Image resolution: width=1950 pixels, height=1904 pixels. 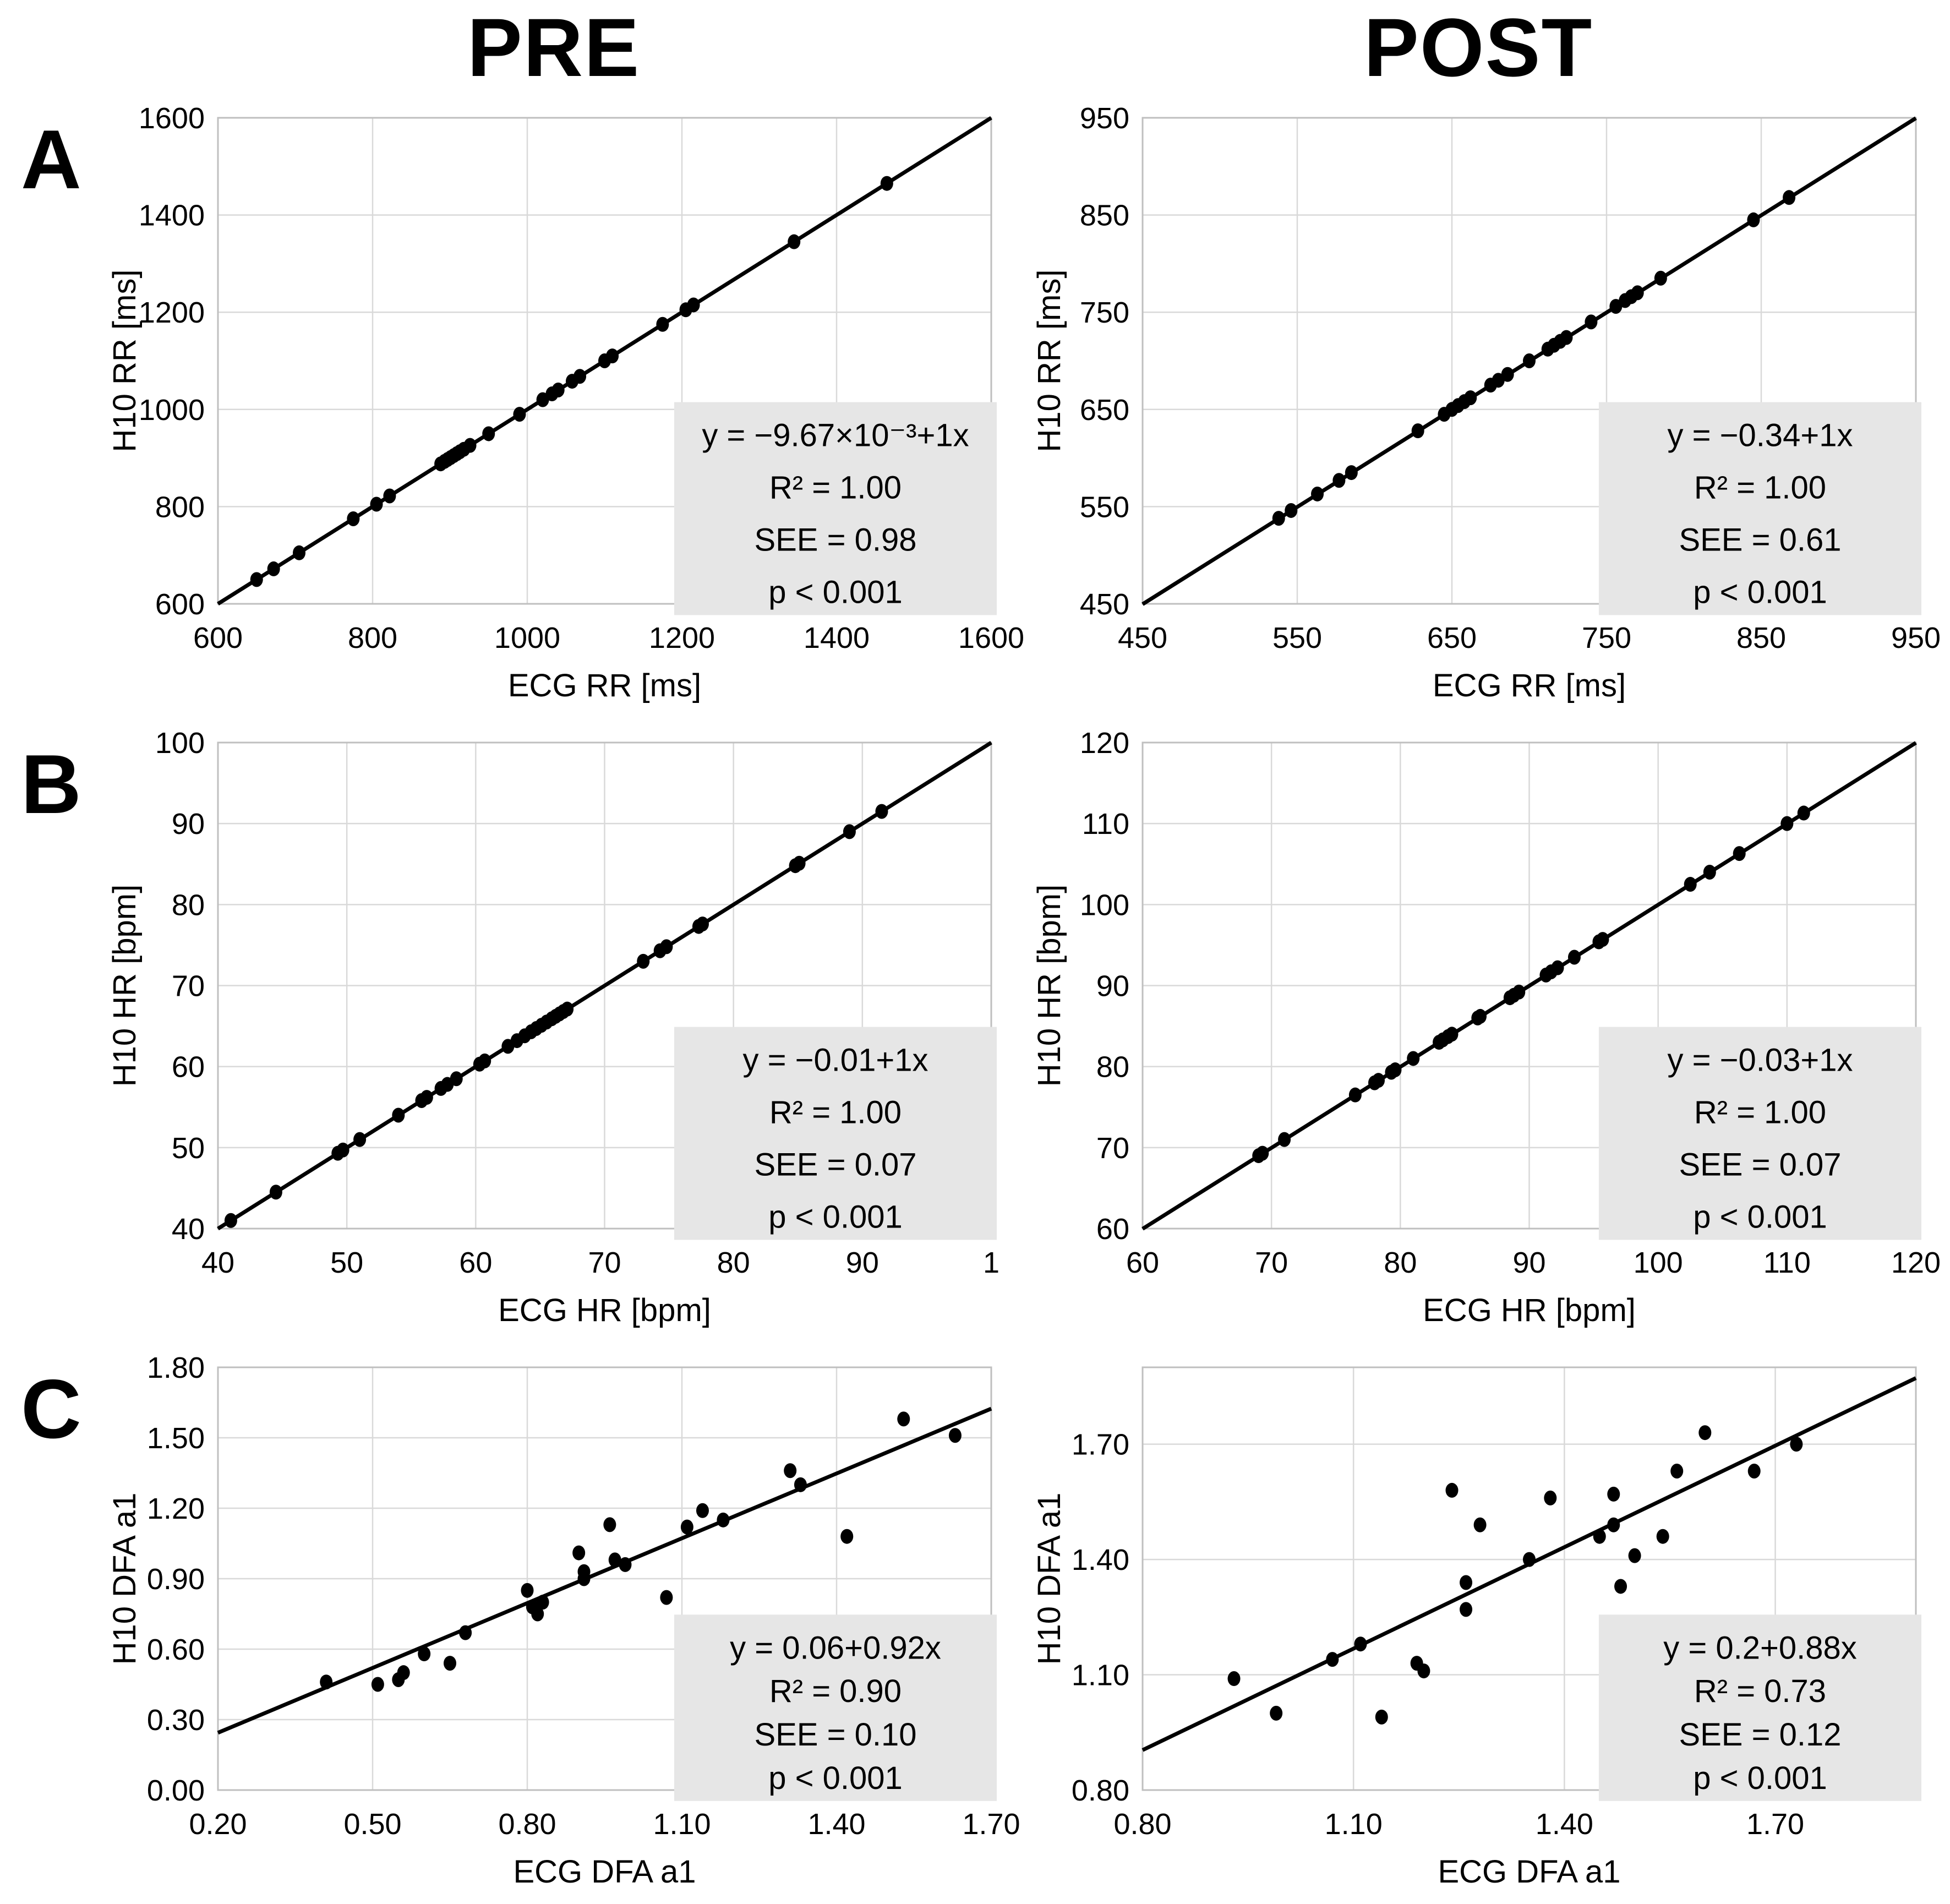 I want to click on column-header-post: POST, so click(x=1478, y=47).